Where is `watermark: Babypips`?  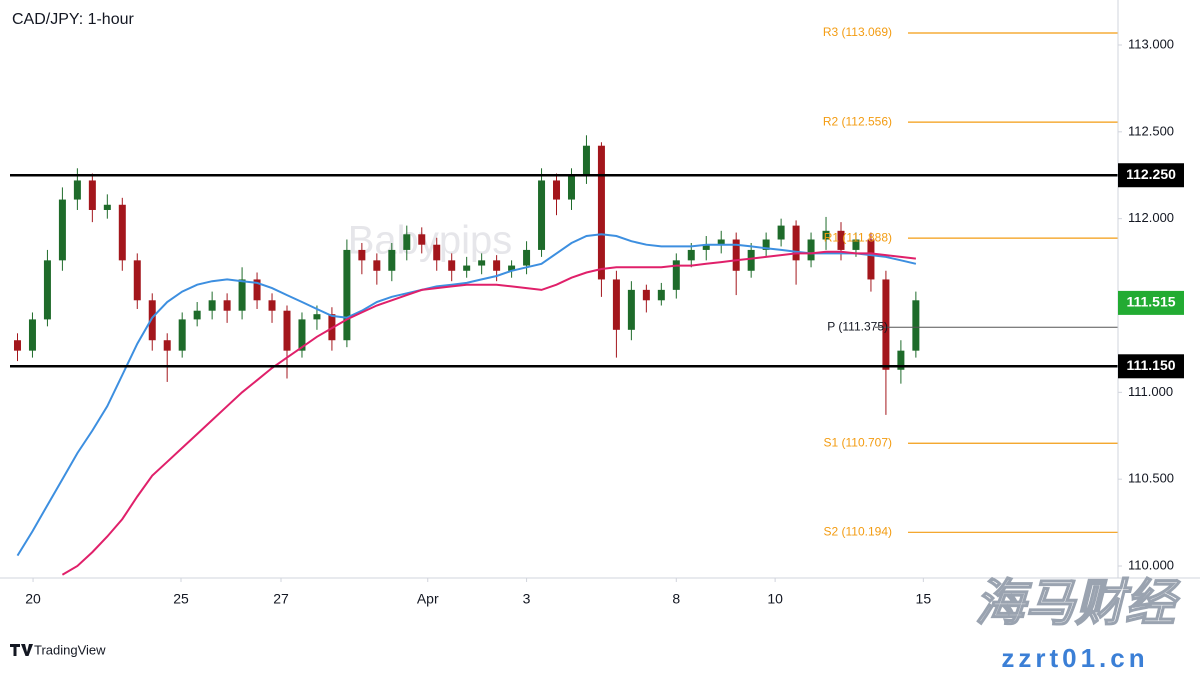
watermark: Babypips is located at coordinates (430, 241).